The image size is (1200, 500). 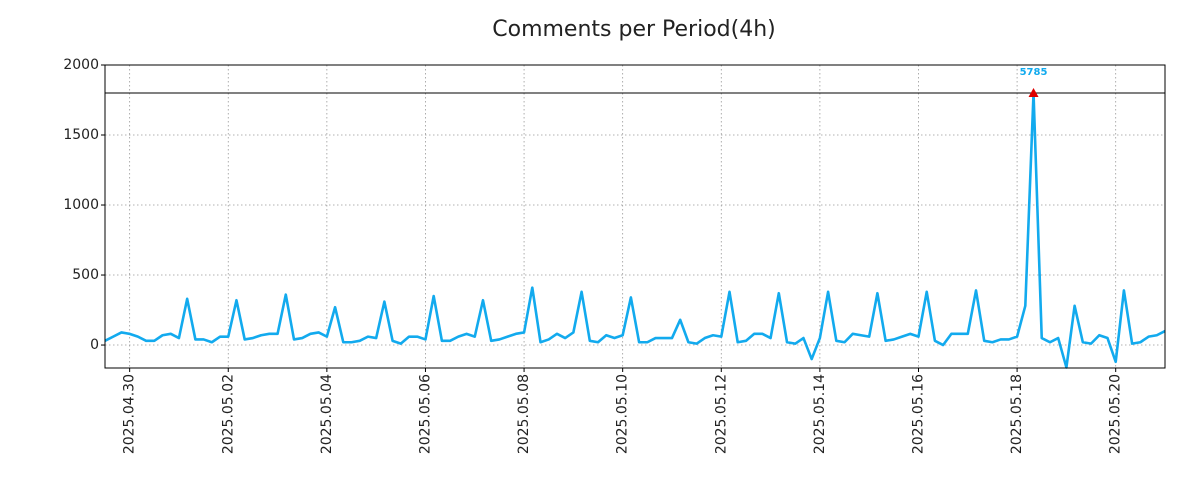 What do you see at coordinates (1017, 414) in the screenshot?
I see `x-tick-label: 2025.05.18` at bounding box center [1017, 414].